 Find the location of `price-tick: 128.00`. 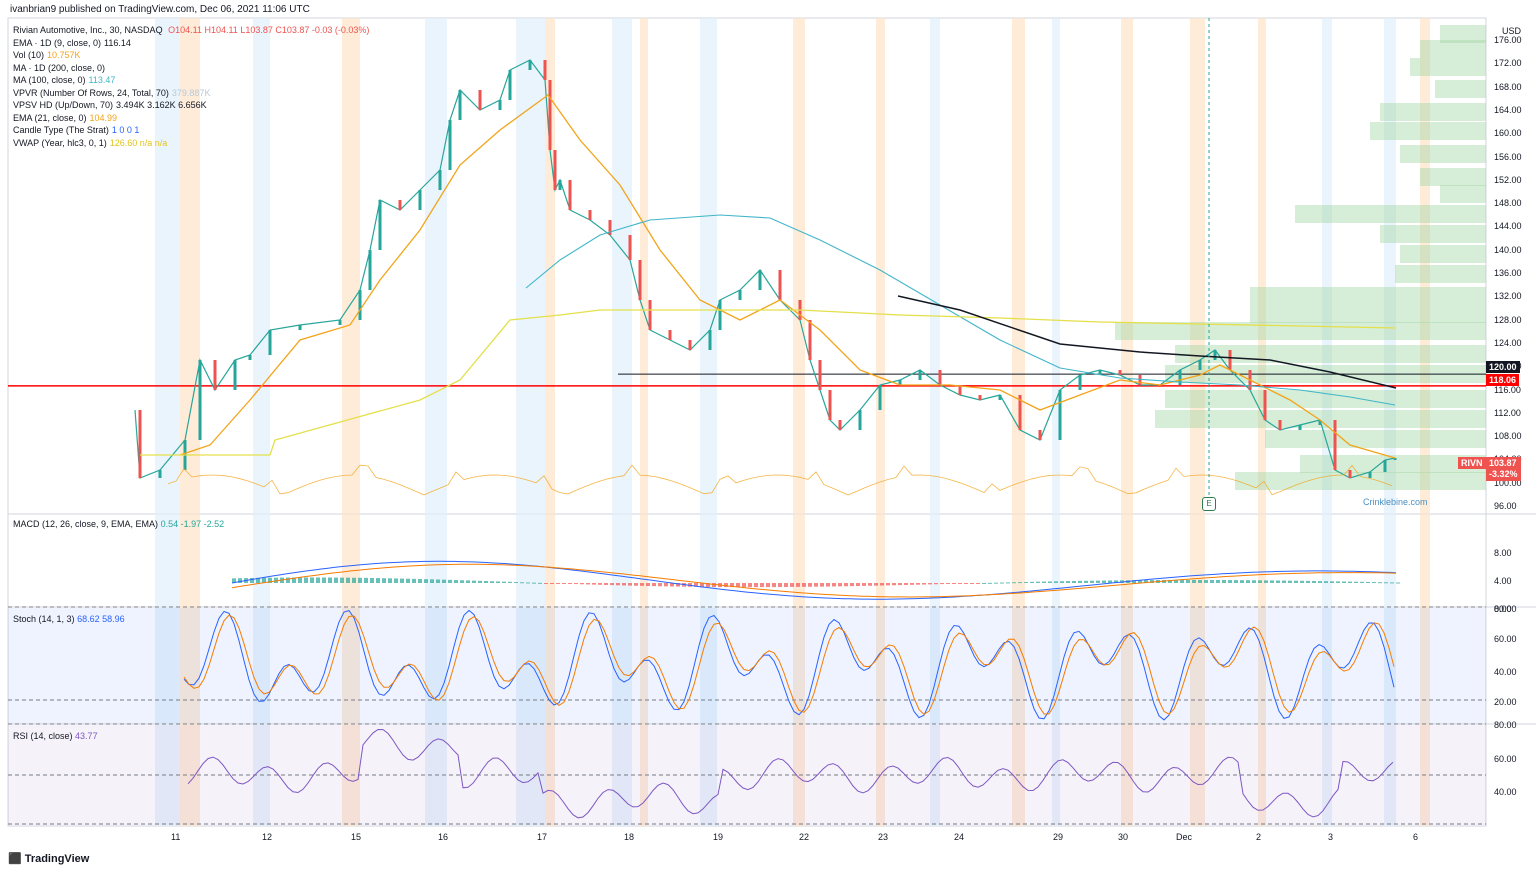

price-tick: 128.00 is located at coordinates (1508, 319).